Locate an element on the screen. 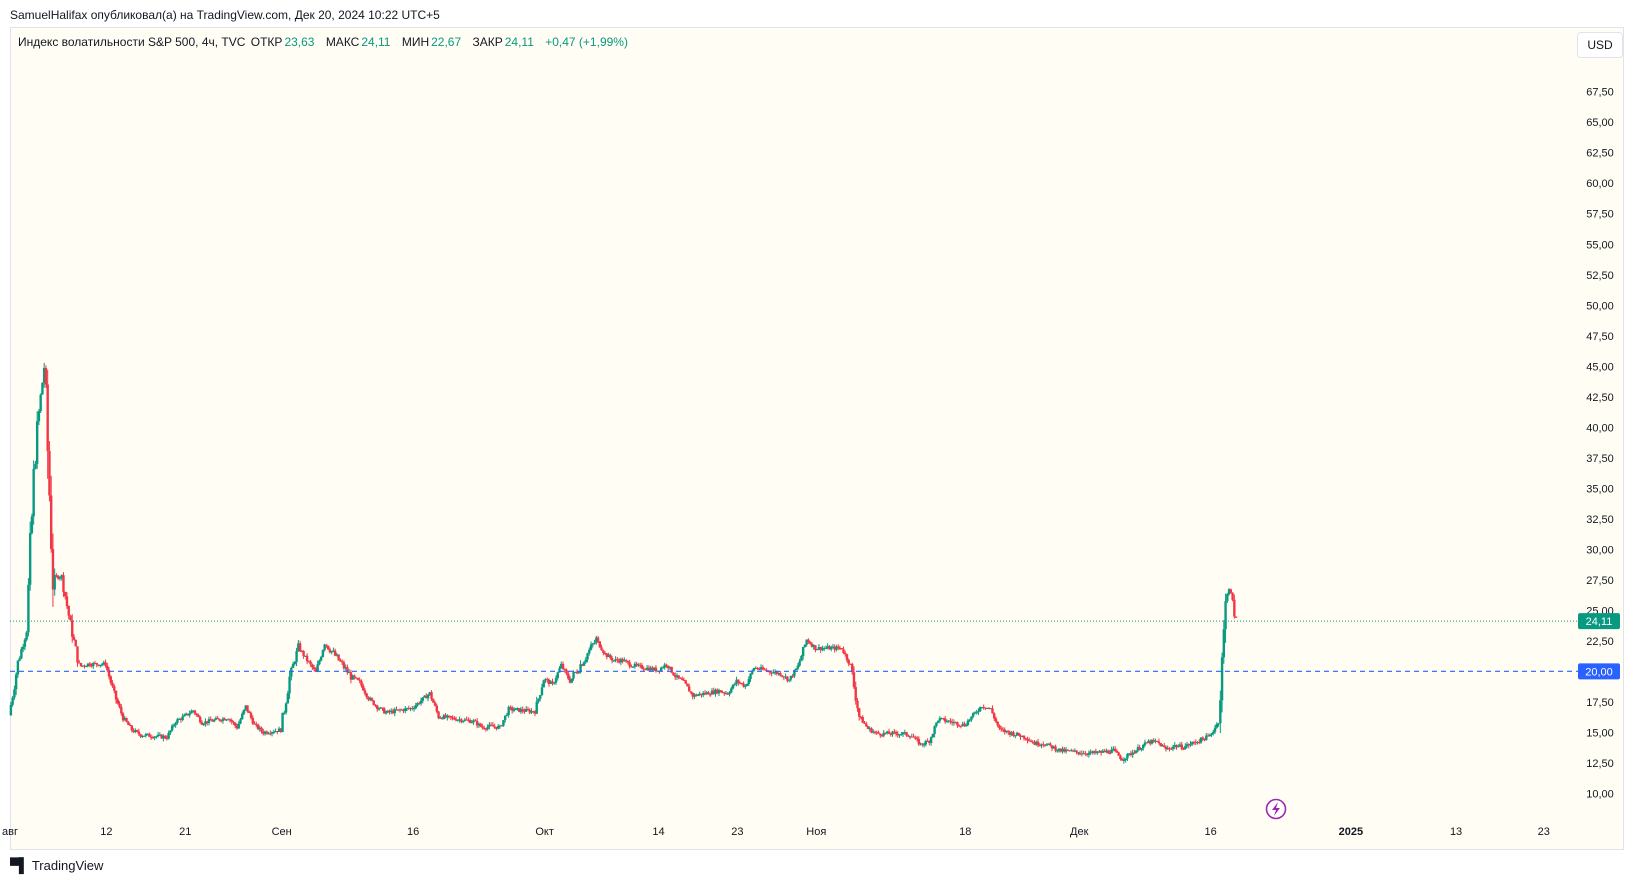 The image size is (1634, 885). tradingview-logo: ▀▌ TradingView is located at coordinates (56, 865).